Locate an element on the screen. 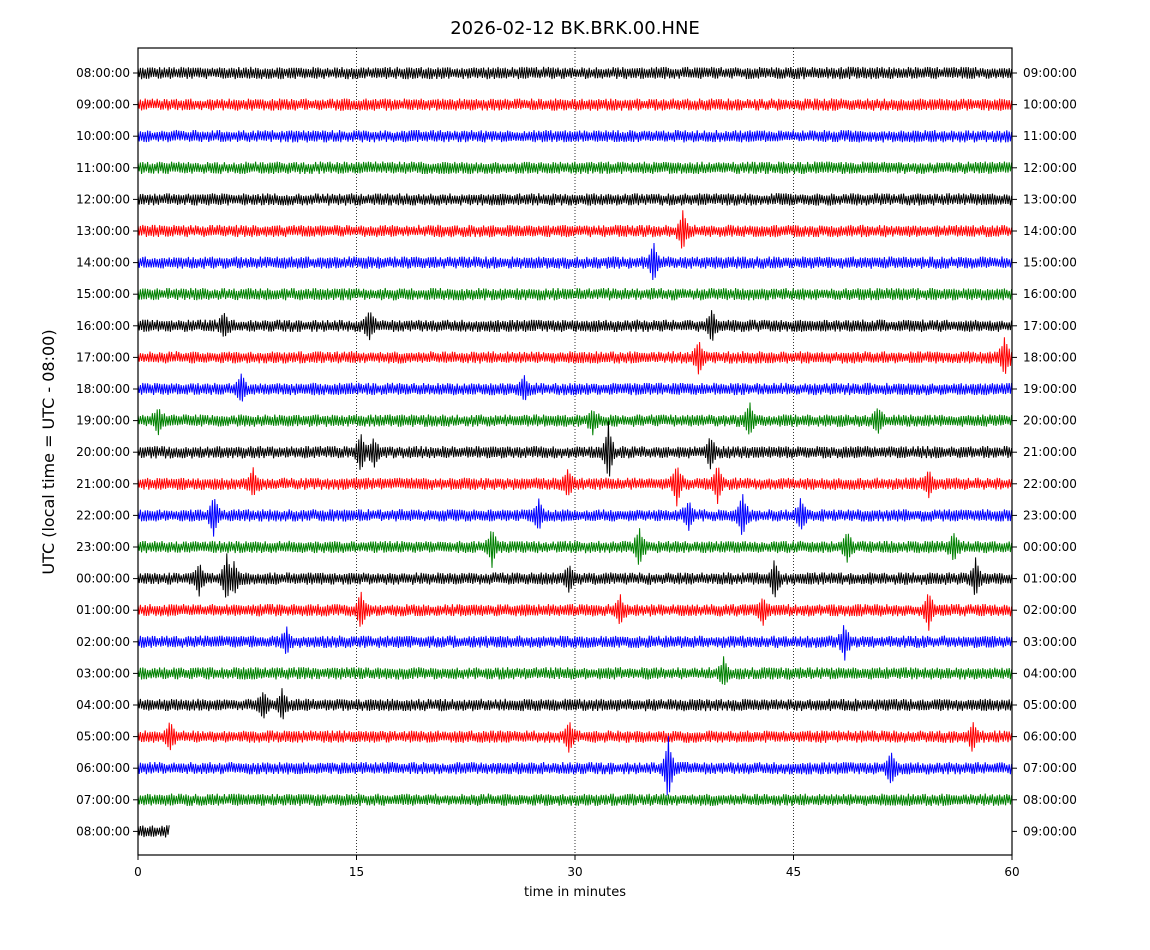  left-tick-label-13: 21:00:00 is located at coordinates (103, 484).